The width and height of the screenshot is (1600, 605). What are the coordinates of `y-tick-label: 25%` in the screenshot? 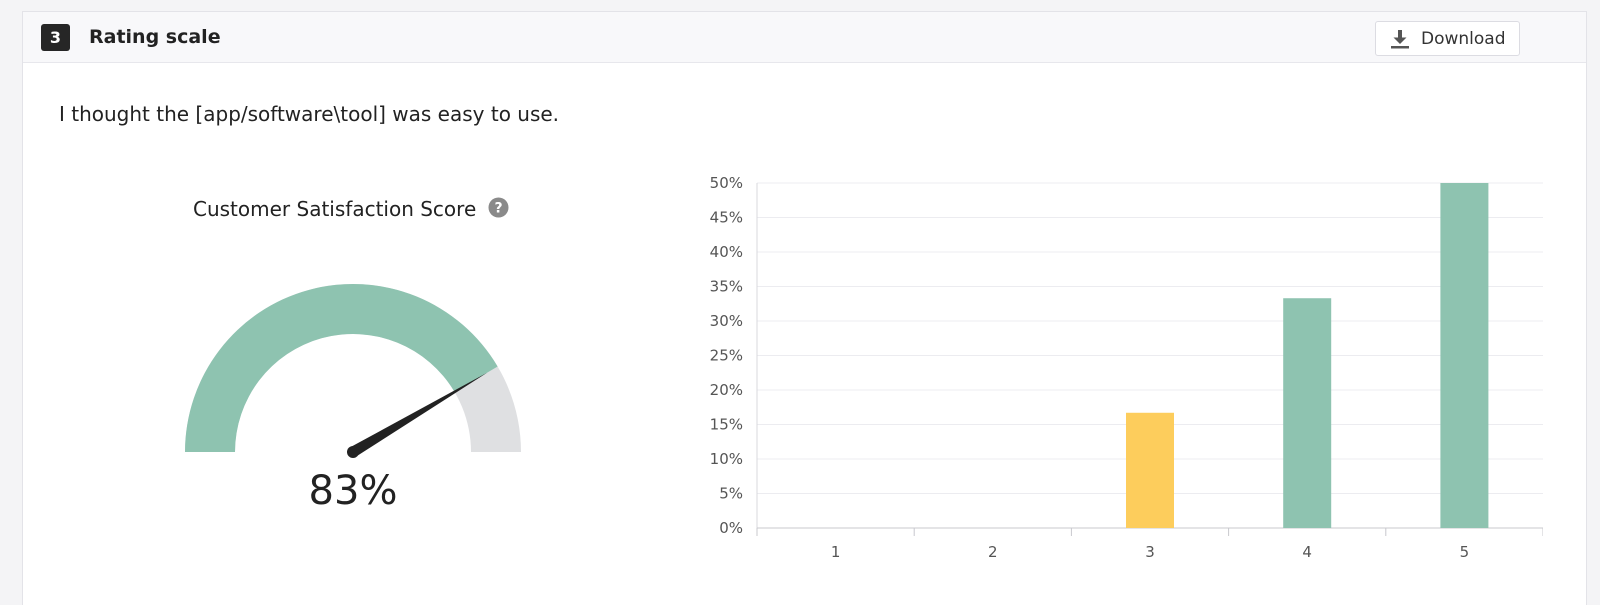 It's located at (726, 356).